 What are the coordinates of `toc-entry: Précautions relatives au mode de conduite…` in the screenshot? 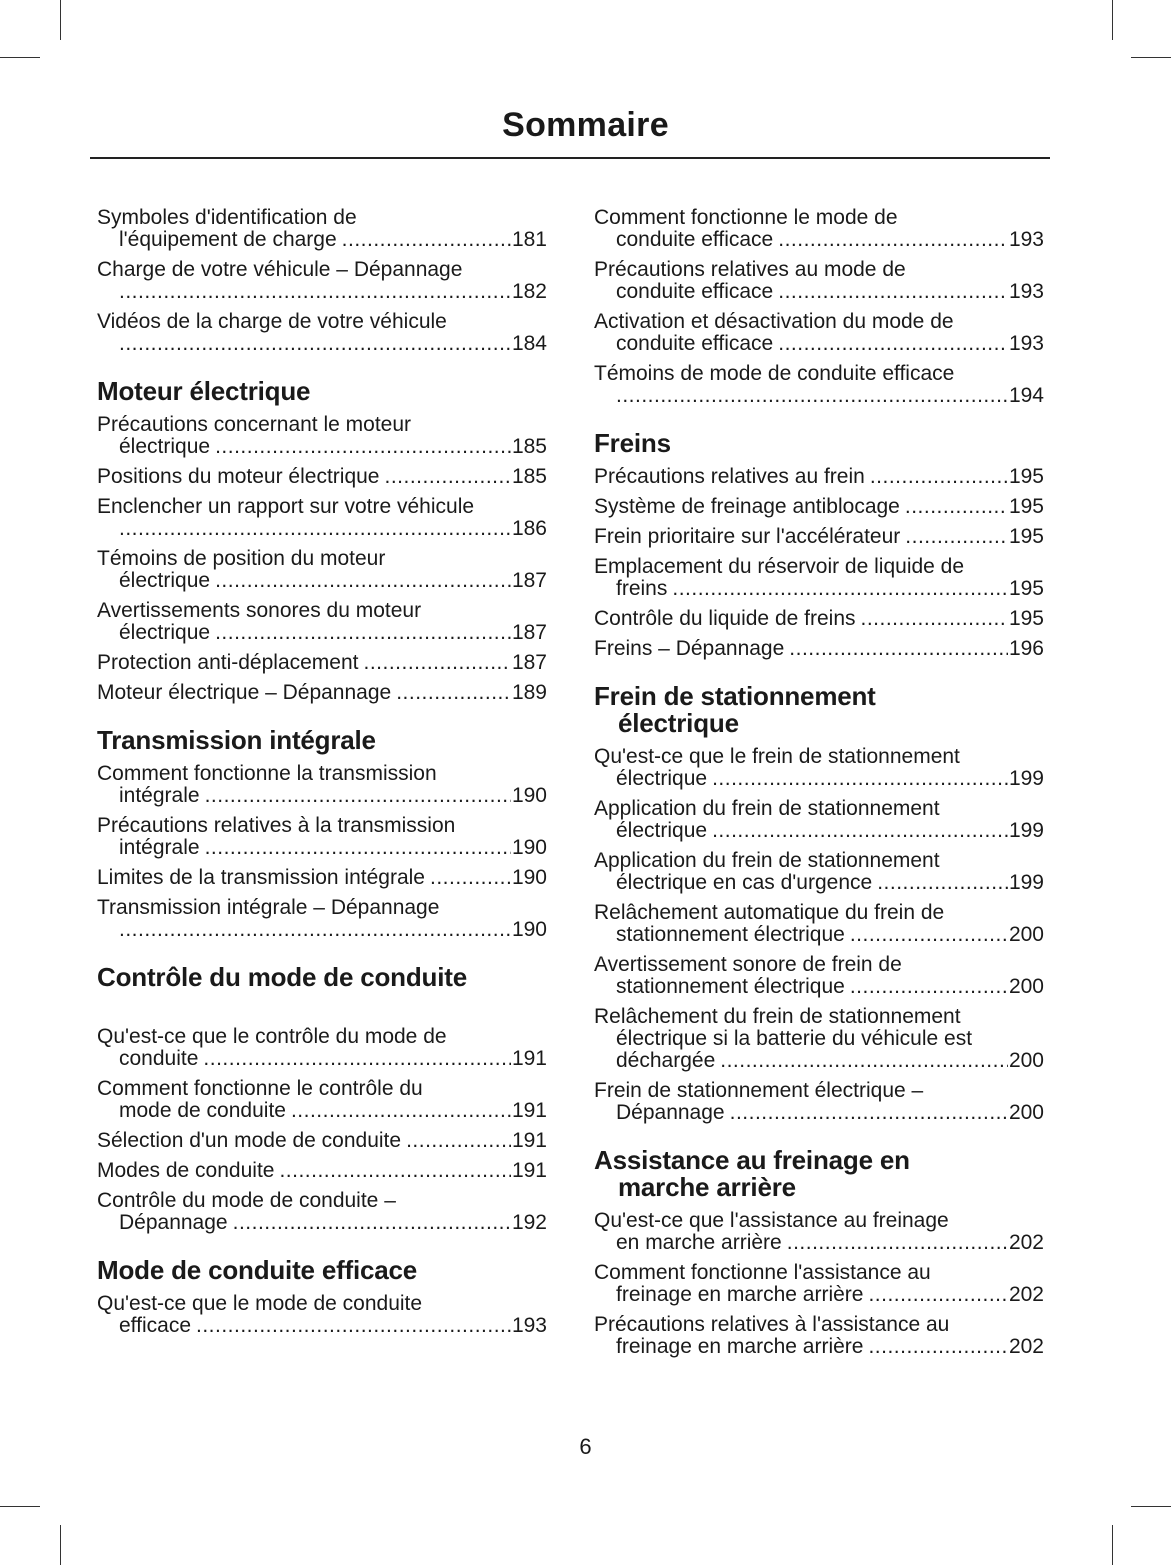 It's located at (819, 281).